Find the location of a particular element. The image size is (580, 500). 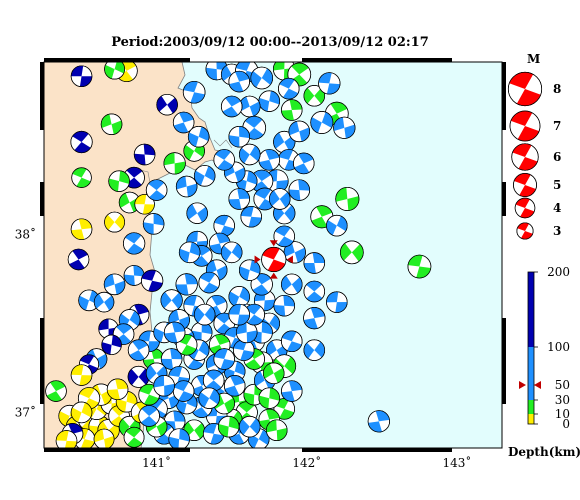

latest-event is located at coordinates (273, 259).